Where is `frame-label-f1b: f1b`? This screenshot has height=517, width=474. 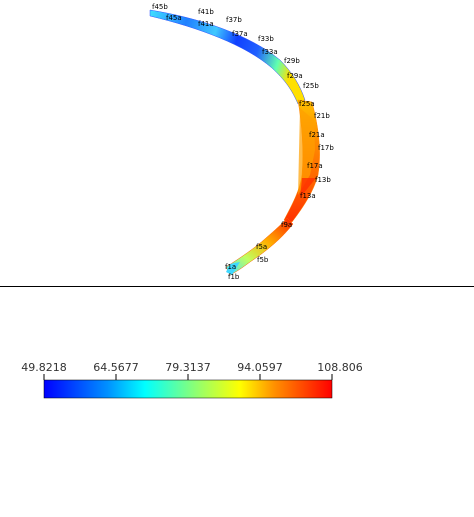 frame-label-f1b: f1b is located at coordinates (234, 277).